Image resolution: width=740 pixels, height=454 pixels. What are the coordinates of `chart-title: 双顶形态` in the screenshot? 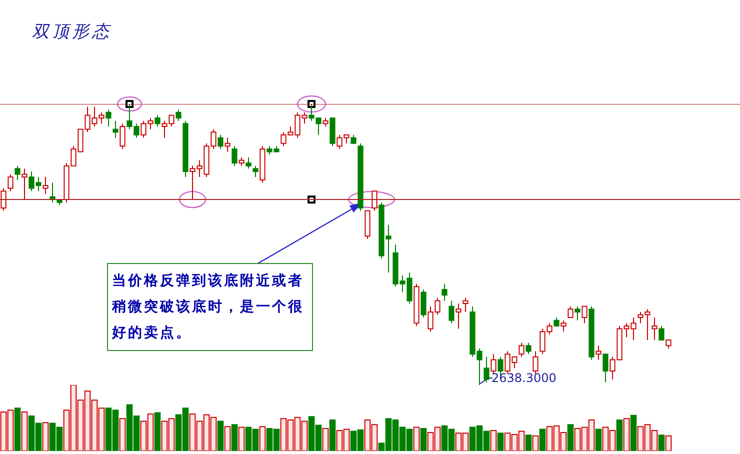 It's located at (72, 32).